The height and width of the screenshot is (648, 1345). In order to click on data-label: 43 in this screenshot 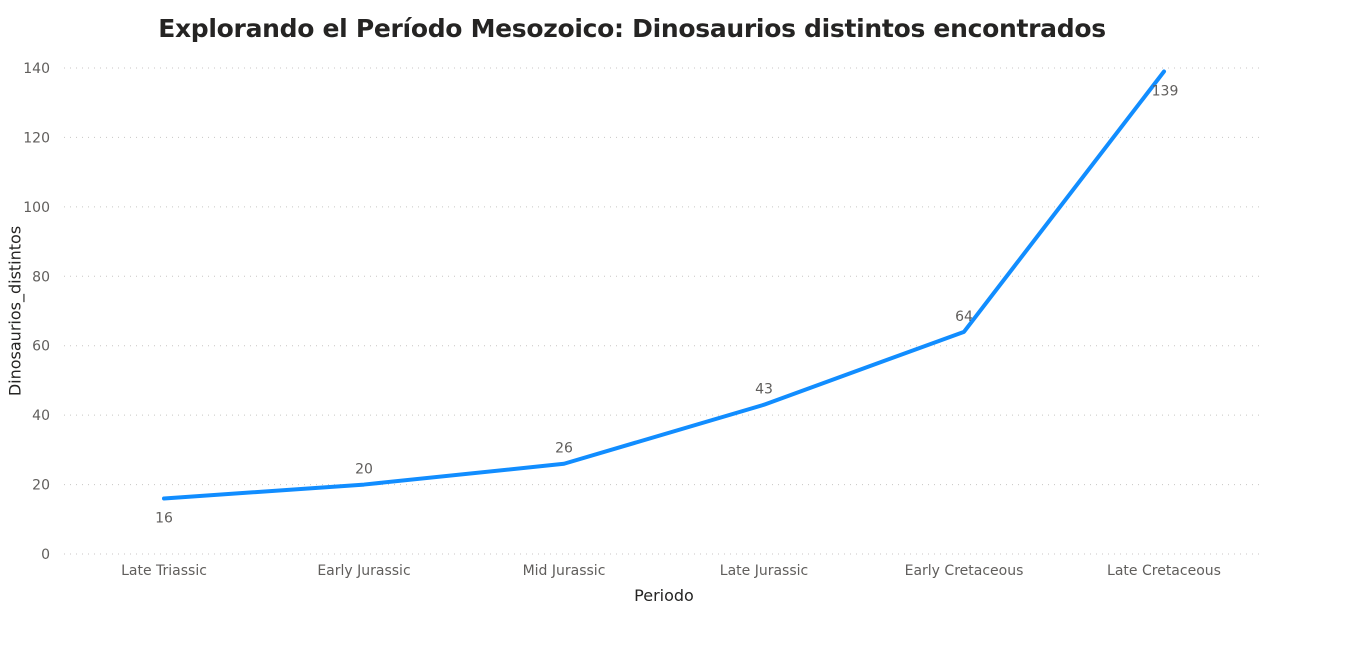, I will do `click(764, 390)`.